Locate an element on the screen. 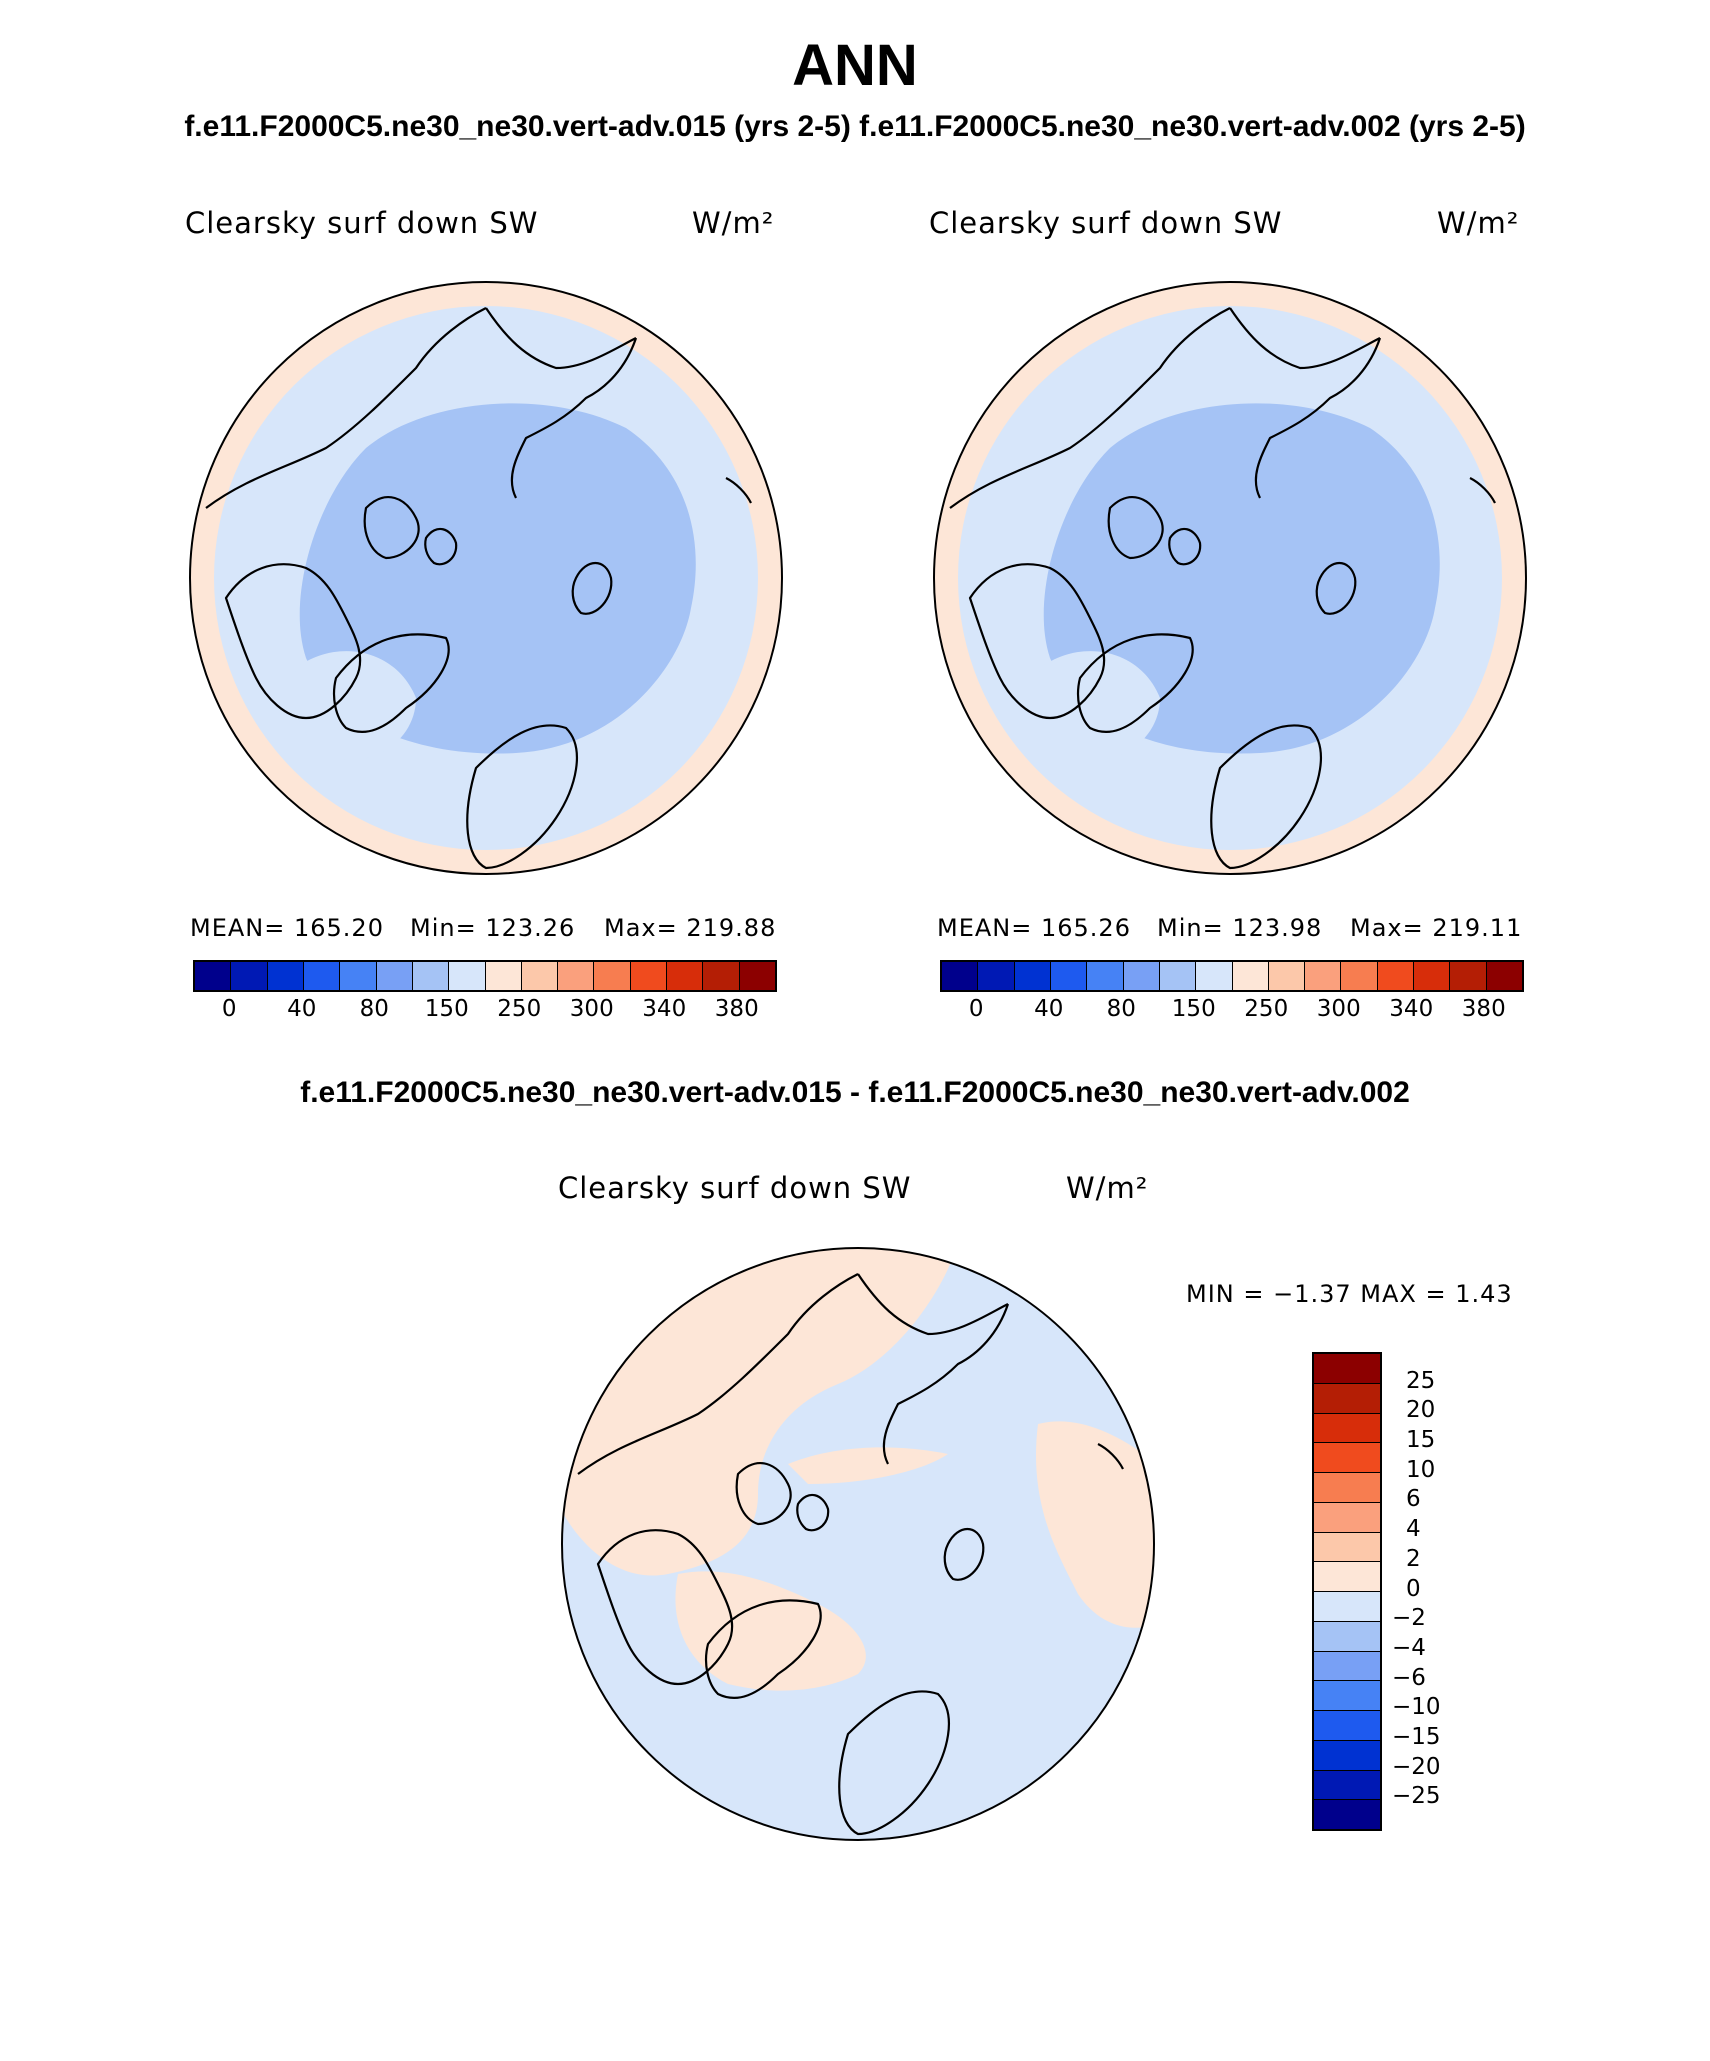  colorbar-tick-label: −6 is located at coordinates (1409, 1677).